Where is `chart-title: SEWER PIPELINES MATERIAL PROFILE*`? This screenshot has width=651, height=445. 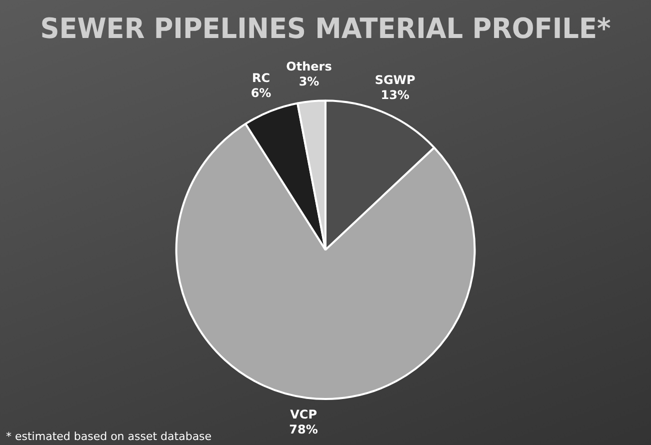 chart-title: SEWER PIPELINES MATERIAL PROFILE* is located at coordinates (325, 29).